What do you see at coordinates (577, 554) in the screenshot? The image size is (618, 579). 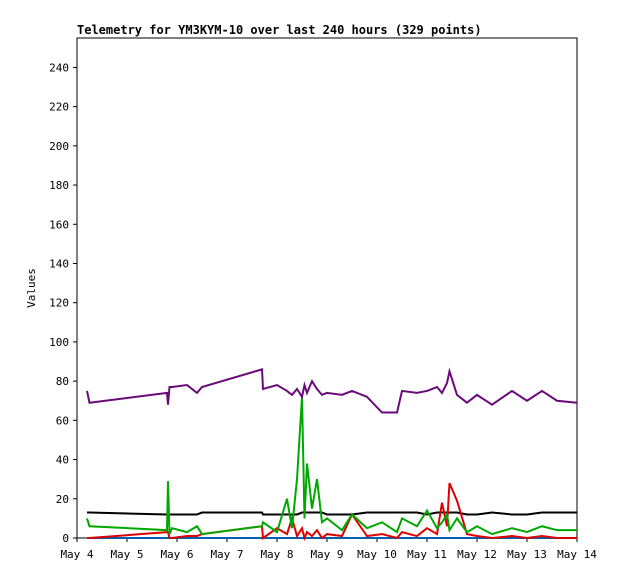 I see `x-tick-label: May 14` at bounding box center [577, 554].